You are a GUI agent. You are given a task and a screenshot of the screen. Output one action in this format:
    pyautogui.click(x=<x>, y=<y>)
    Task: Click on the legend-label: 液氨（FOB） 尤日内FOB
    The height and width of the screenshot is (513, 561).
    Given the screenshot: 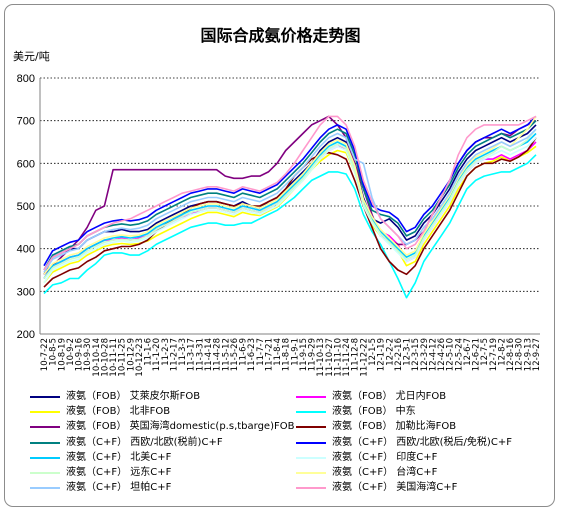 What is the action you would take?
    pyautogui.click(x=389, y=396)
    